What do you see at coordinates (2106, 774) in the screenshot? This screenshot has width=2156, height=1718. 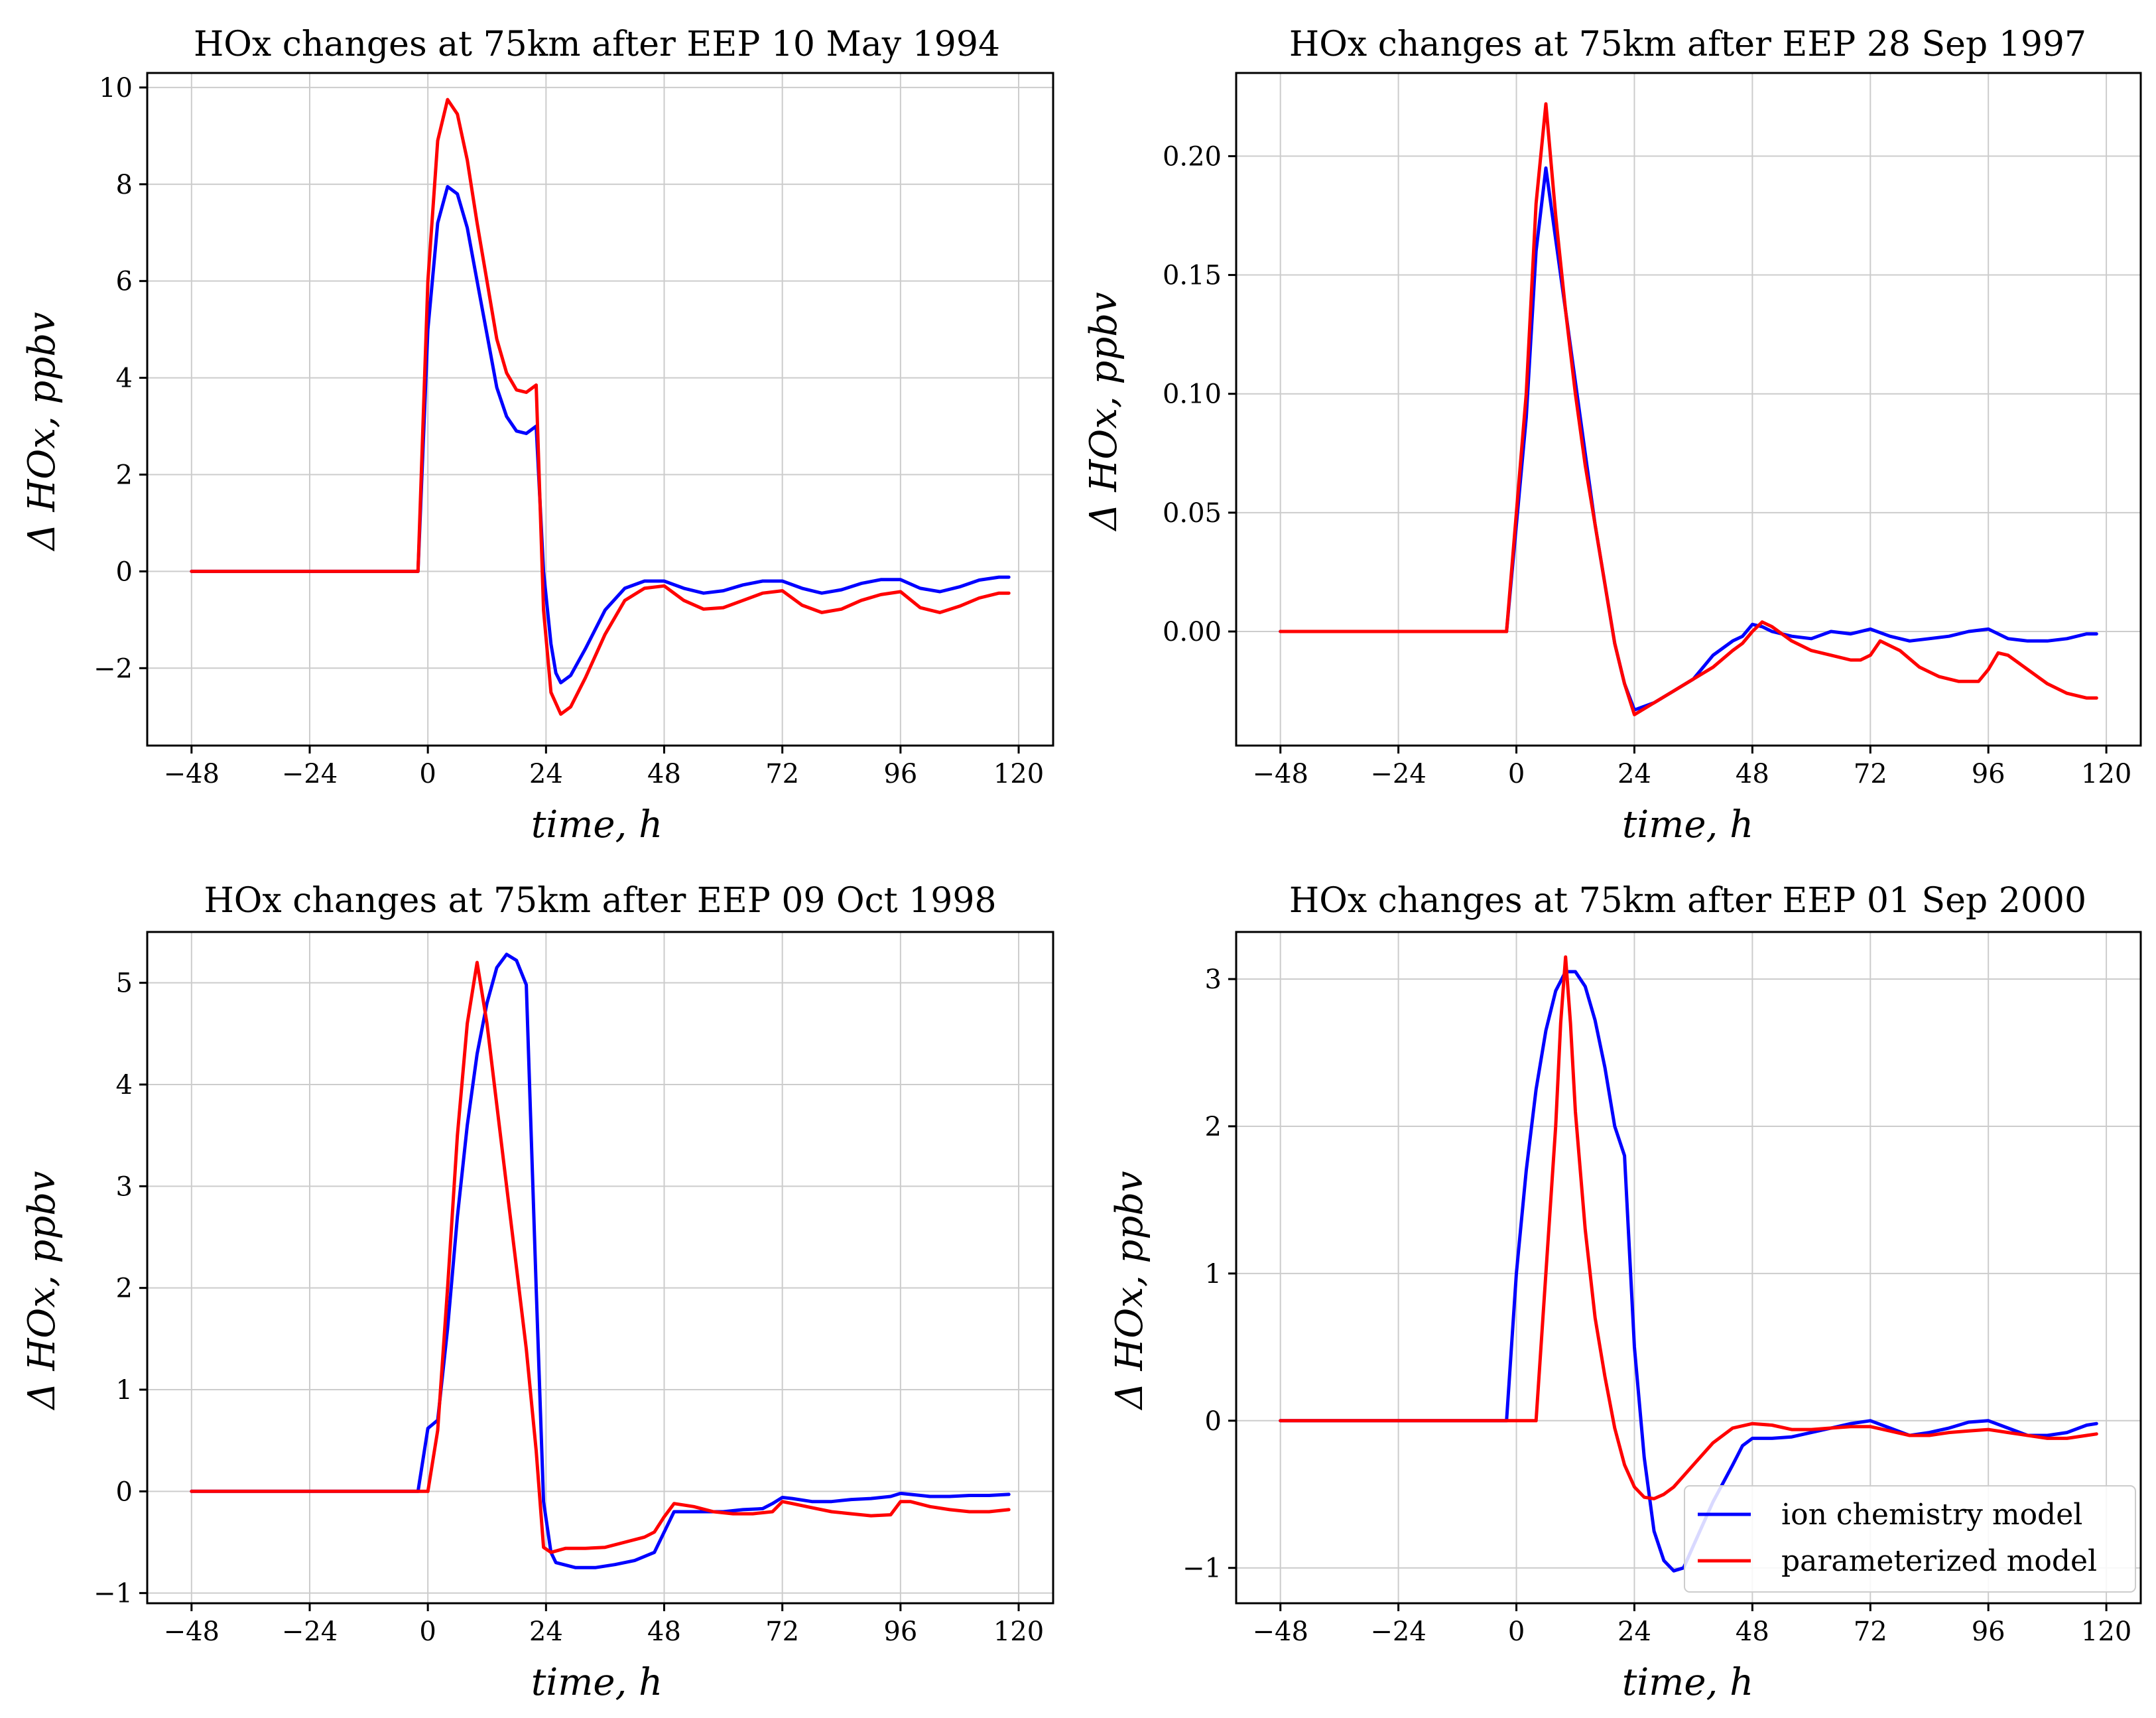 I see `x-tick-label-2-7: 120` at bounding box center [2106, 774].